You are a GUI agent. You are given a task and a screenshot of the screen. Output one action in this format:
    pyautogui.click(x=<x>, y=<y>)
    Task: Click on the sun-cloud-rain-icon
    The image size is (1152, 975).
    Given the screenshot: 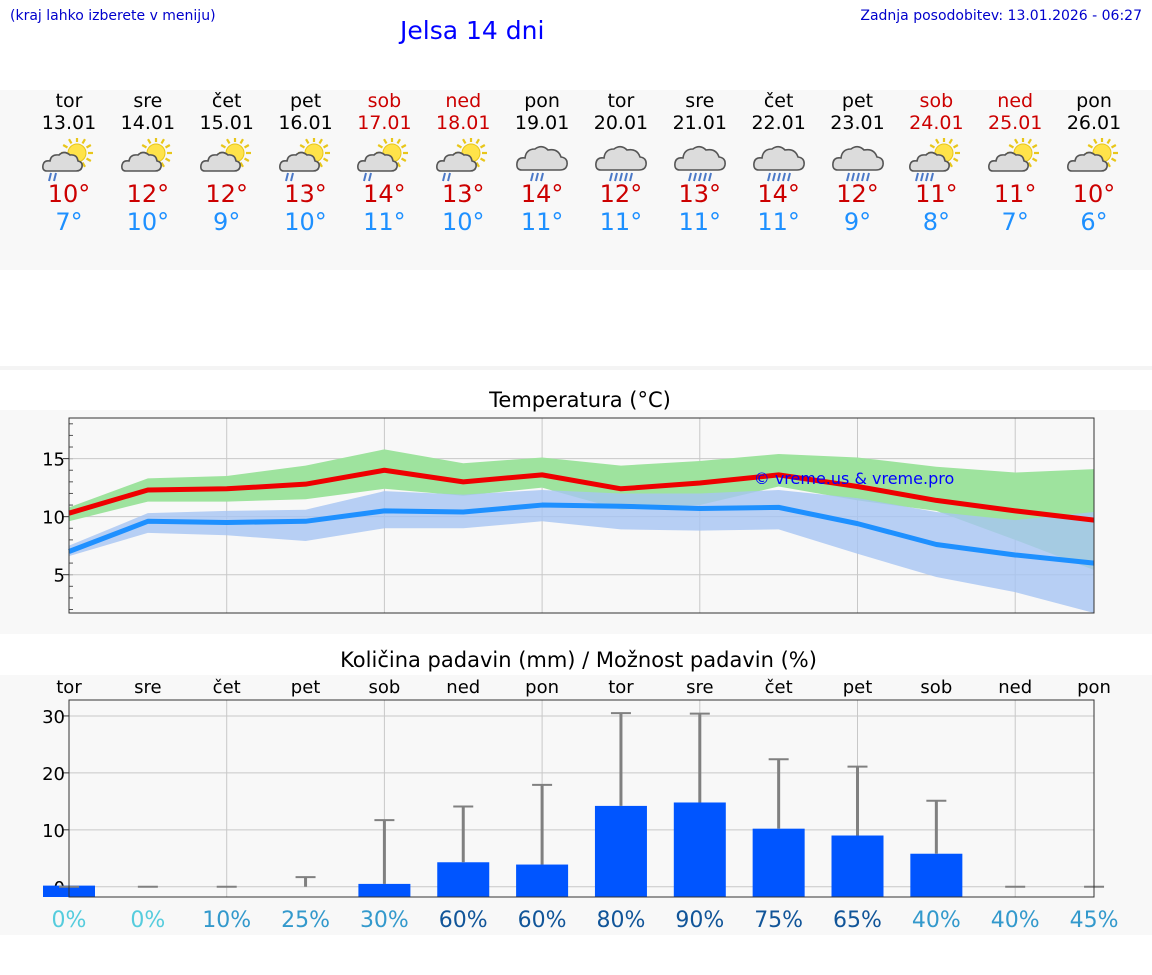 What is the action you would take?
    pyautogui.click(x=462, y=160)
    